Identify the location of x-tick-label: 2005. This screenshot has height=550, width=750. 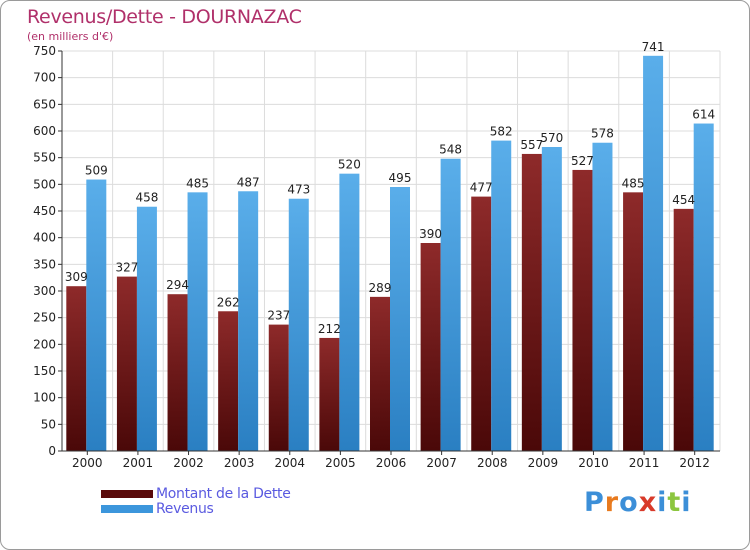
(340, 463).